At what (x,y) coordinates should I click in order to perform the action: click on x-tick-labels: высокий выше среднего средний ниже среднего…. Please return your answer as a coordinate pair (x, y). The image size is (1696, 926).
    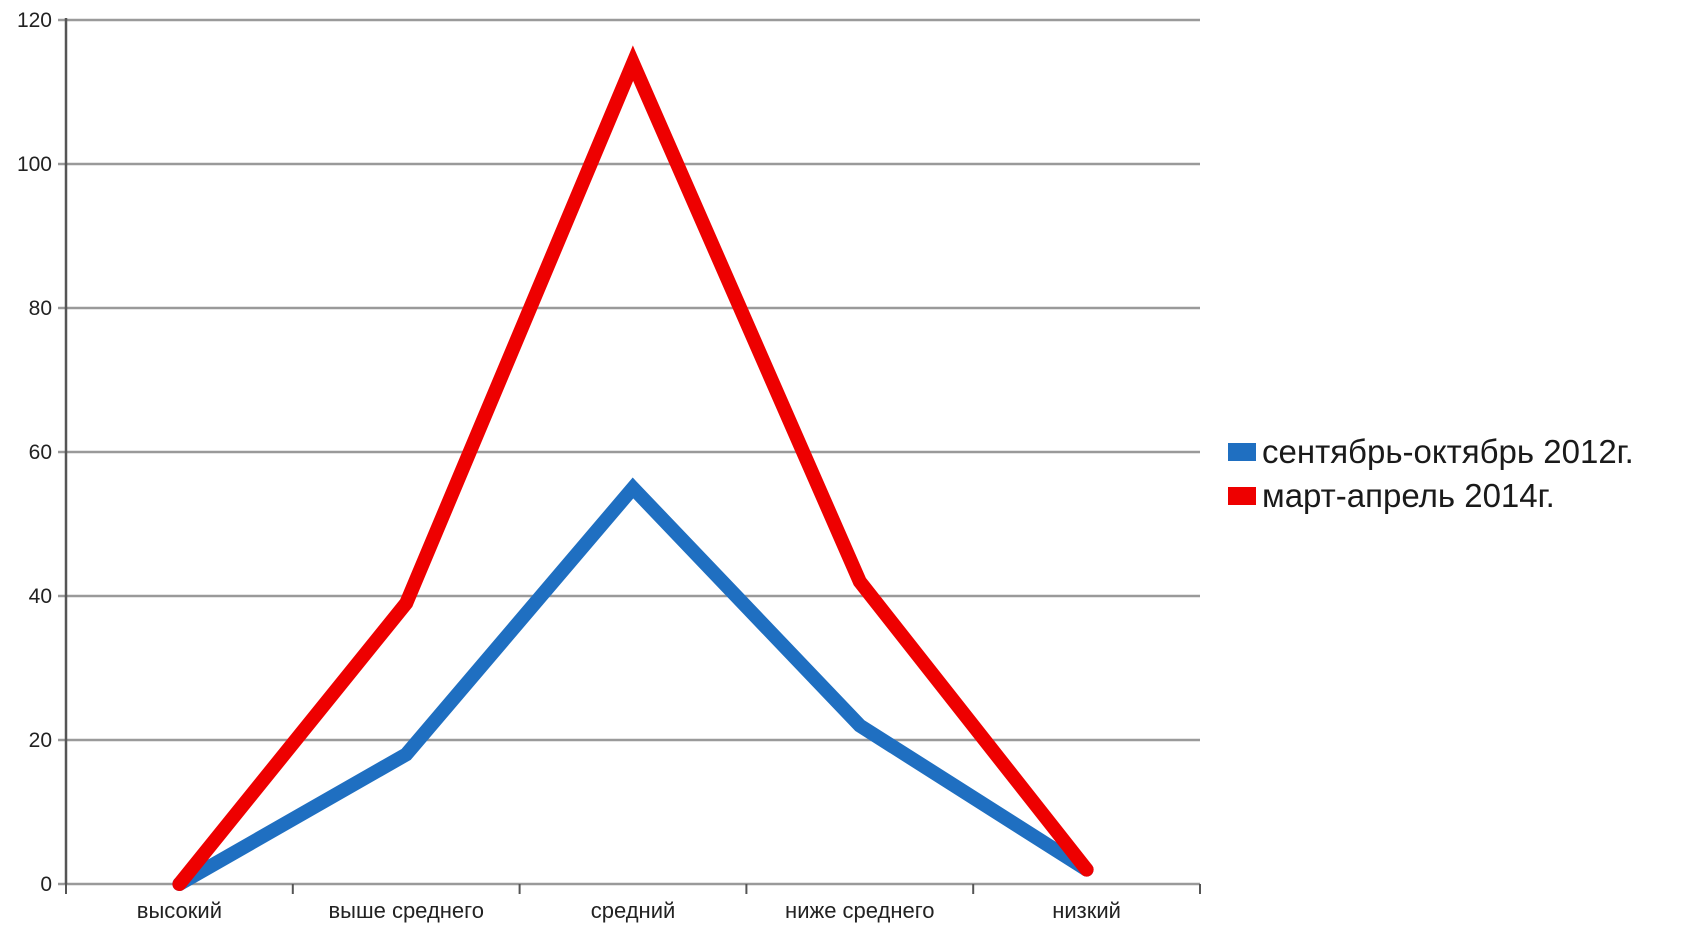
    Looking at the image, I should click on (629, 910).